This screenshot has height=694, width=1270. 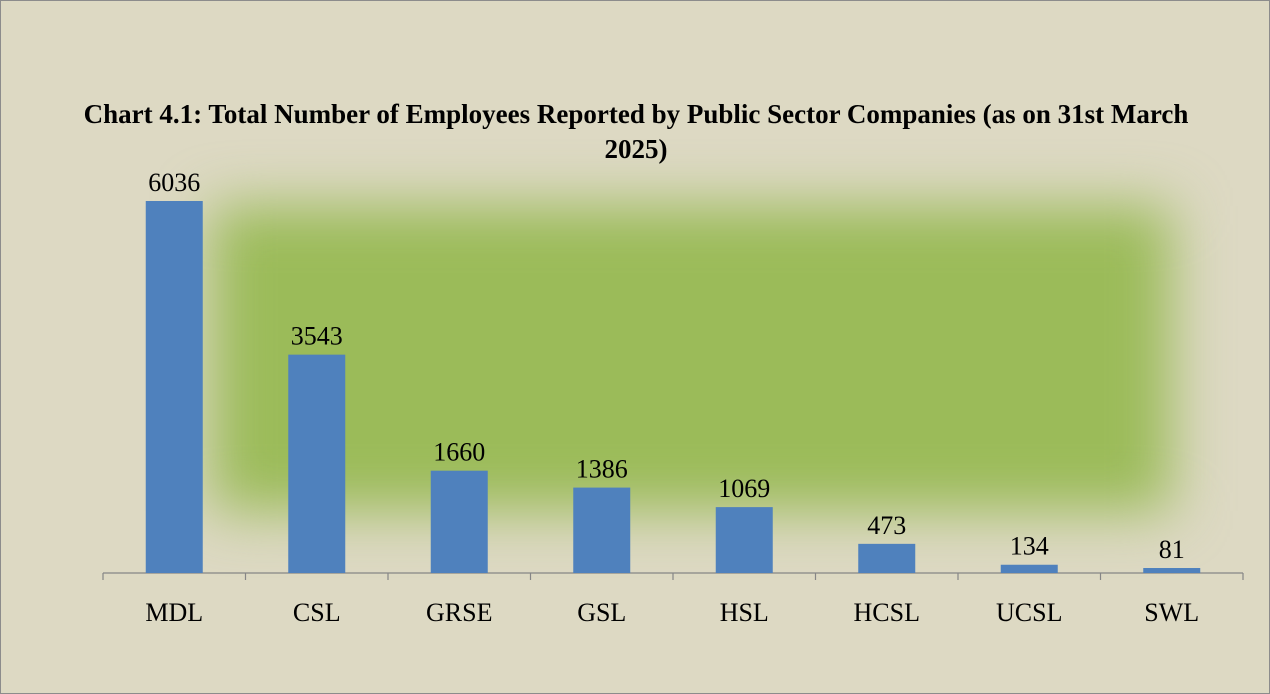 I want to click on value-label: 134, so click(x=1029, y=546).